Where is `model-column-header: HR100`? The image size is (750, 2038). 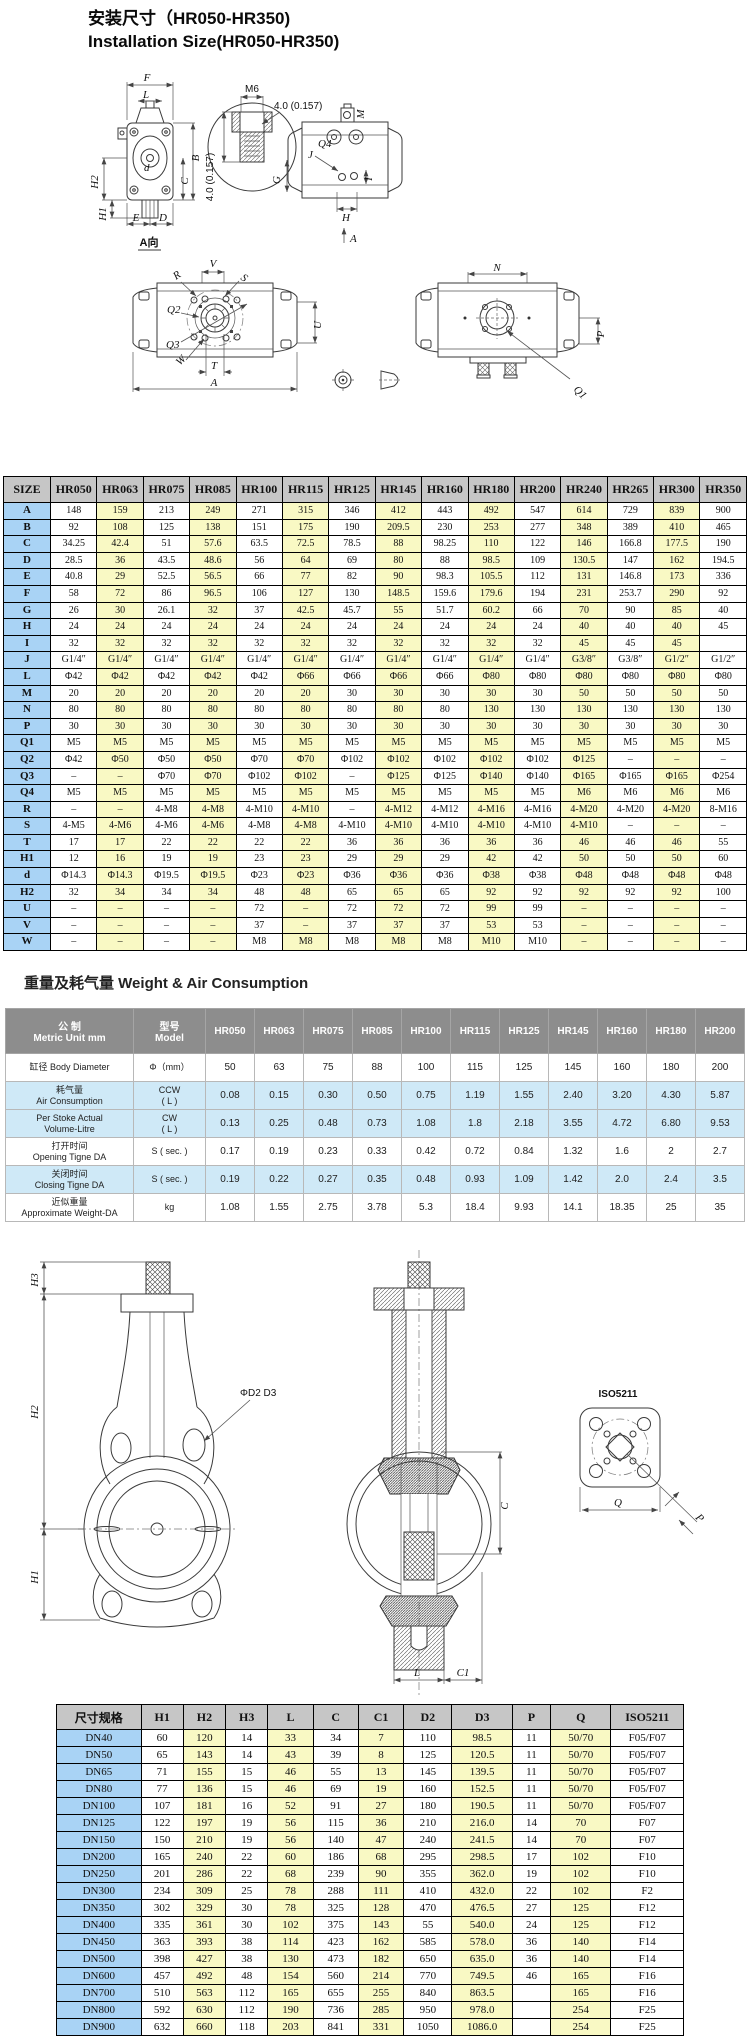
model-column-header: HR100 is located at coordinates (426, 1031).